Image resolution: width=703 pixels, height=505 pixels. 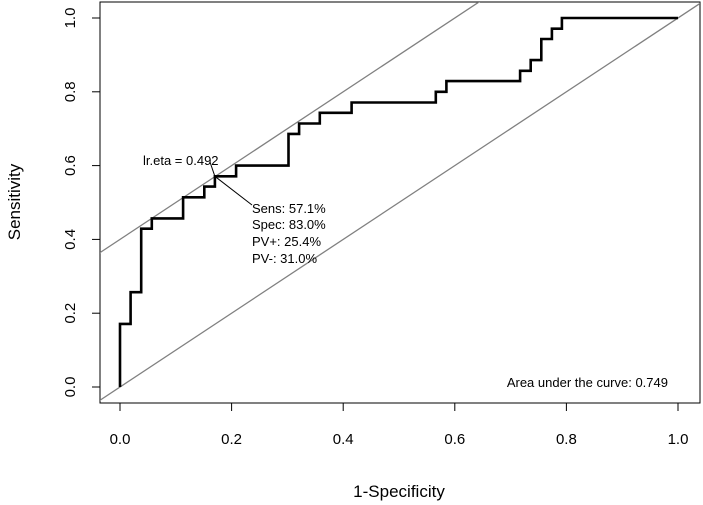 What do you see at coordinates (70, 387) in the screenshot?
I see `y-tick-label: 0.0` at bounding box center [70, 387].